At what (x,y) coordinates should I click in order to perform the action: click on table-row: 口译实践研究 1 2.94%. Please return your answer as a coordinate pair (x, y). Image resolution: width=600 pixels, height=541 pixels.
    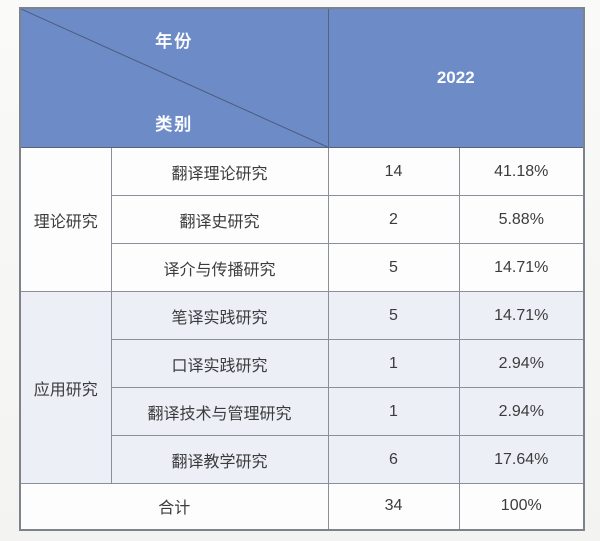
    Looking at the image, I should click on (302, 363).